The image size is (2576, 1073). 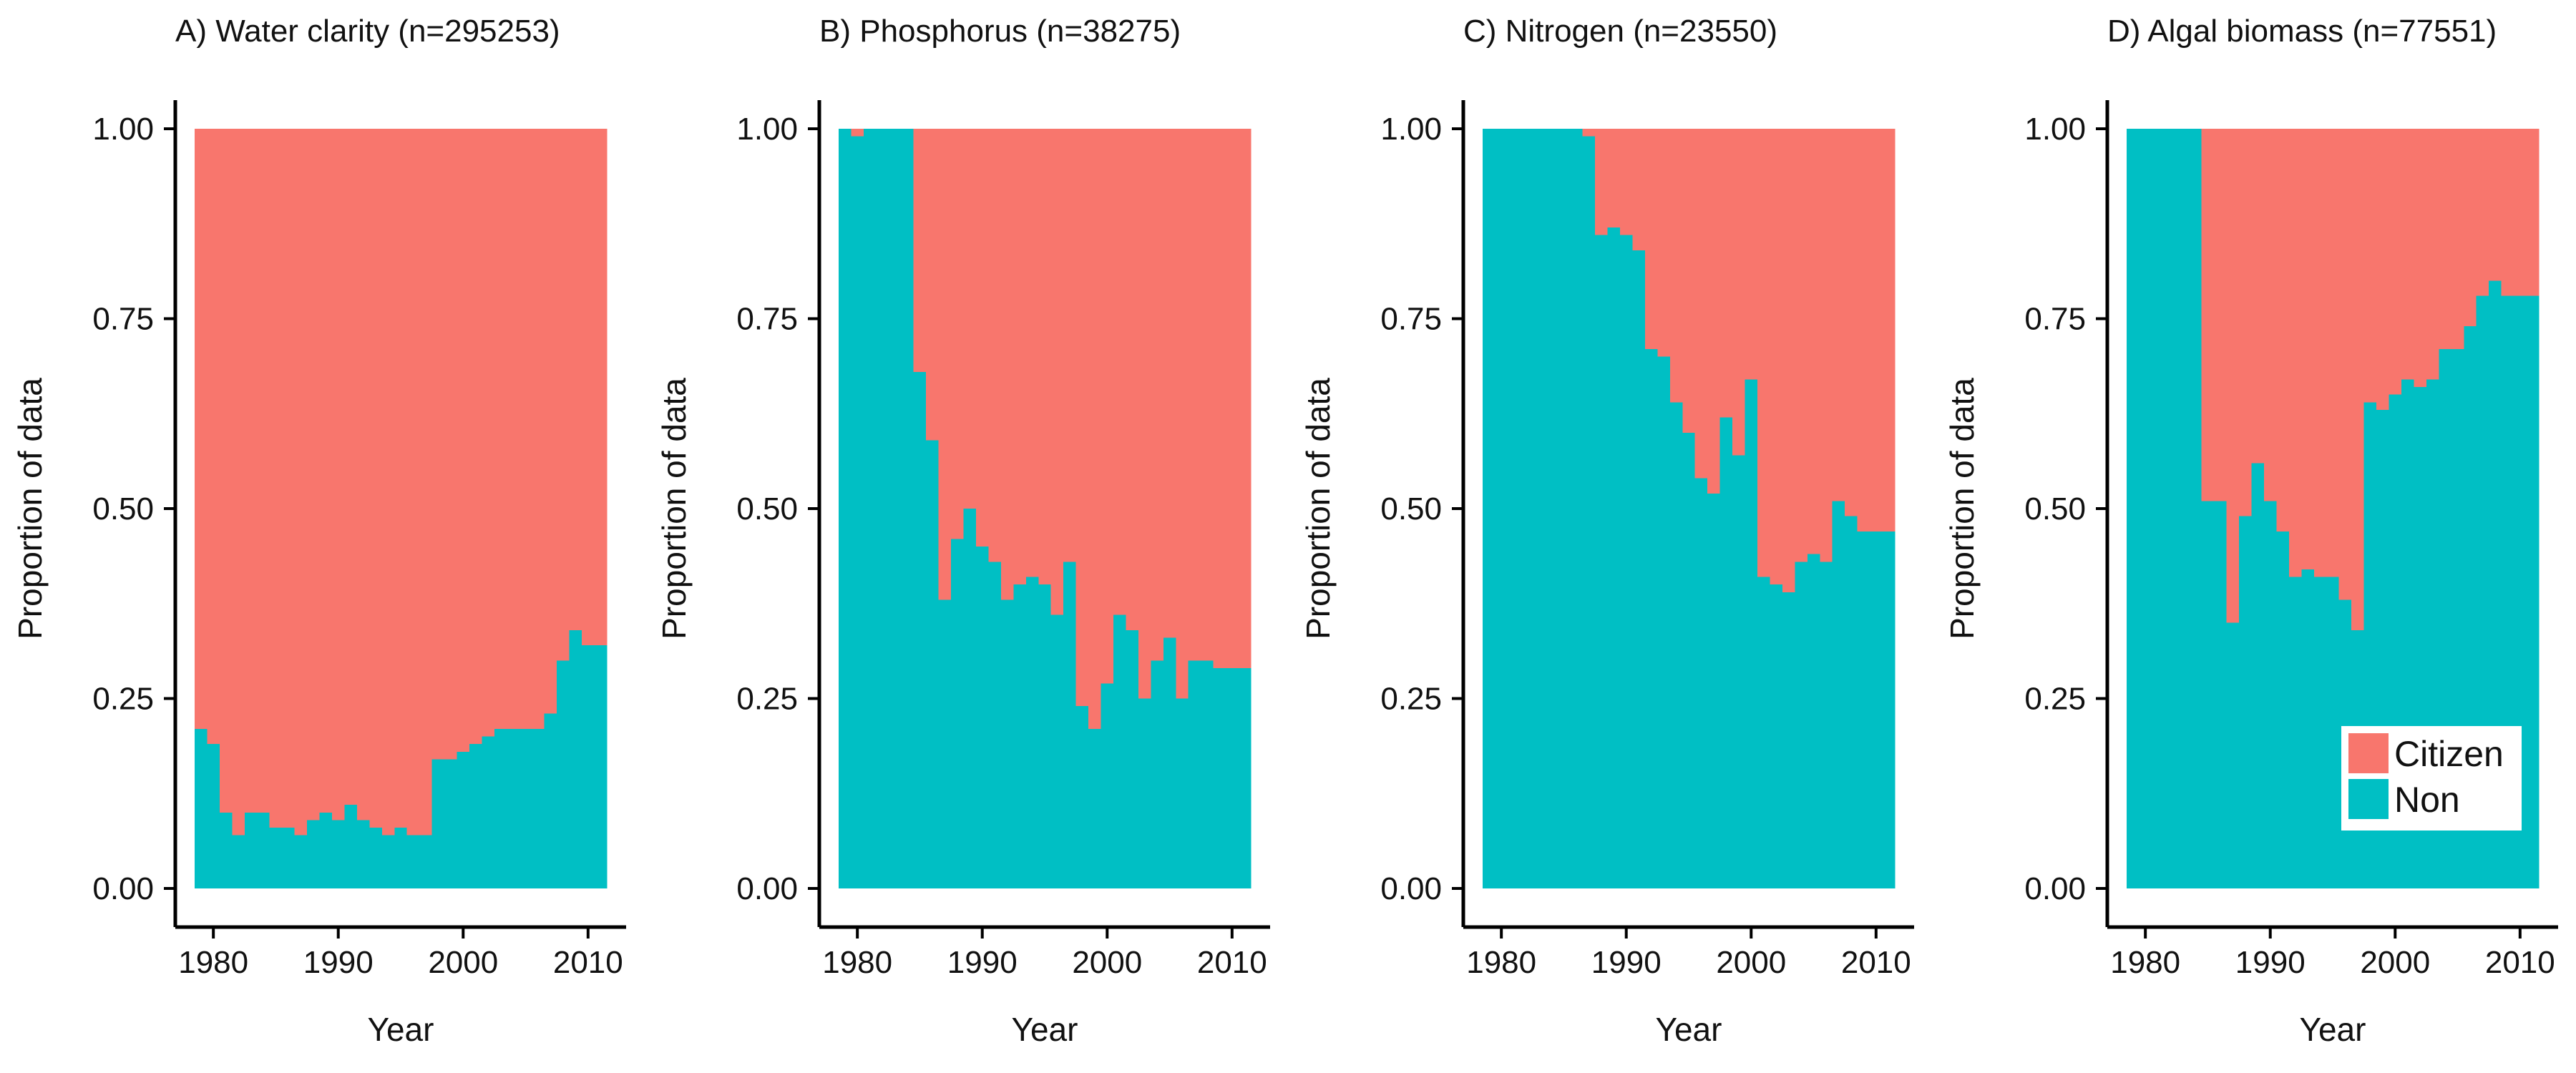 I want to click on panel-title: C) Nitrogen (n=23550), so click(x=1620, y=32).